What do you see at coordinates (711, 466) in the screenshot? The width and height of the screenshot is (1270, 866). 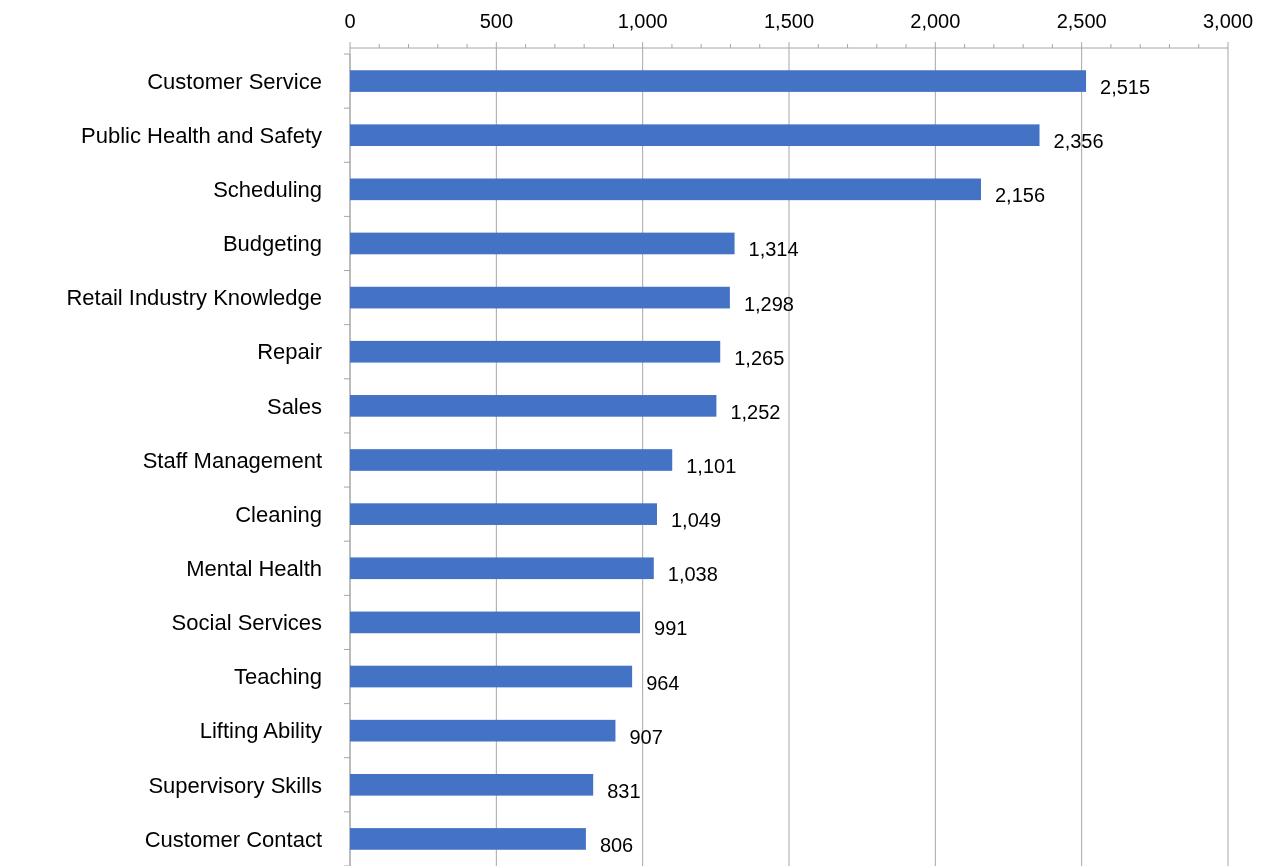 I see `data-label: 1,101` at bounding box center [711, 466].